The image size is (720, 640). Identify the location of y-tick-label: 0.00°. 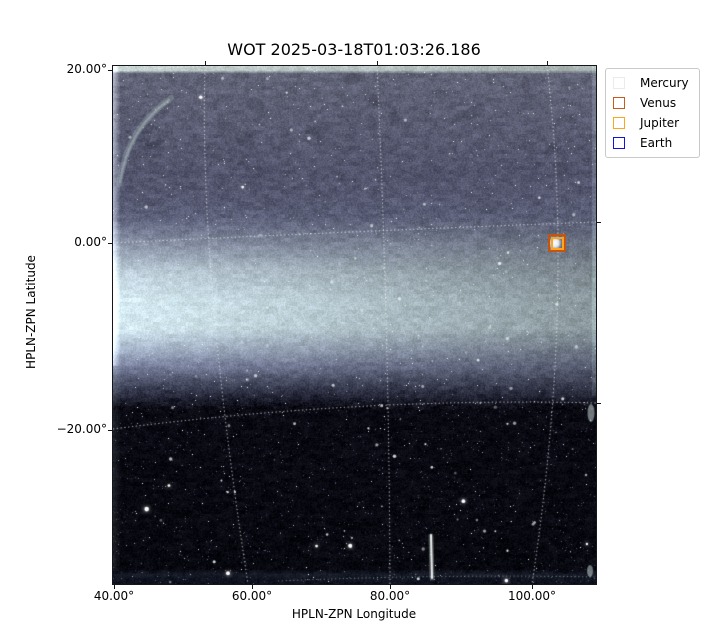
(90, 242).